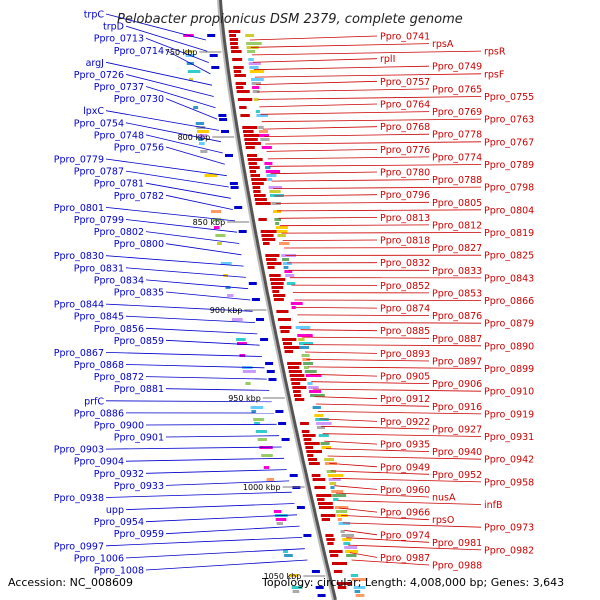 The width and height of the screenshot is (600, 600). What do you see at coordinates (443, 520) in the screenshot?
I see `forward-gene-label: rpsO` at bounding box center [443, 520].